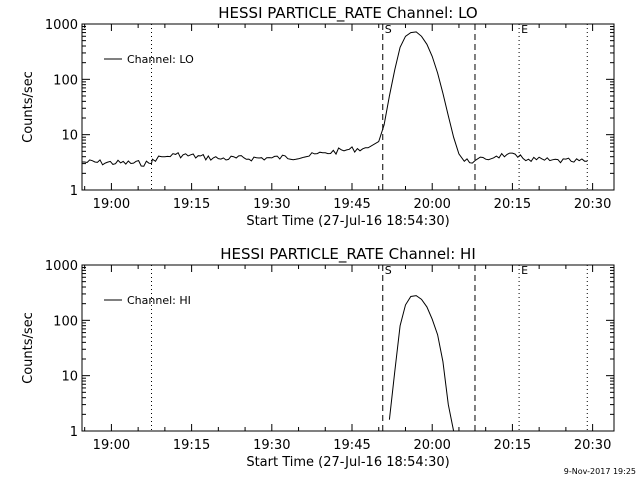 The width and height of the screenshot is (640, 480). What do you see at coordinates (74, 432) in the screenshot?
I see `chart1-y-tick-label: 1` at bounding box center [74, 432].